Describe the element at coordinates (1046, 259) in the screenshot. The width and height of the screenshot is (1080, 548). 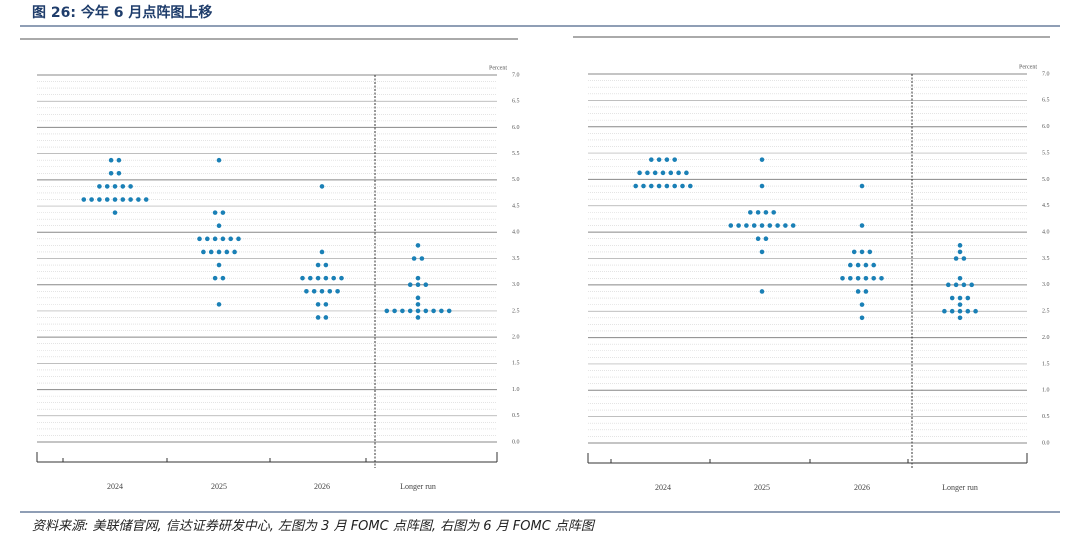
I see `y-tick-label: 3.5` at that location.